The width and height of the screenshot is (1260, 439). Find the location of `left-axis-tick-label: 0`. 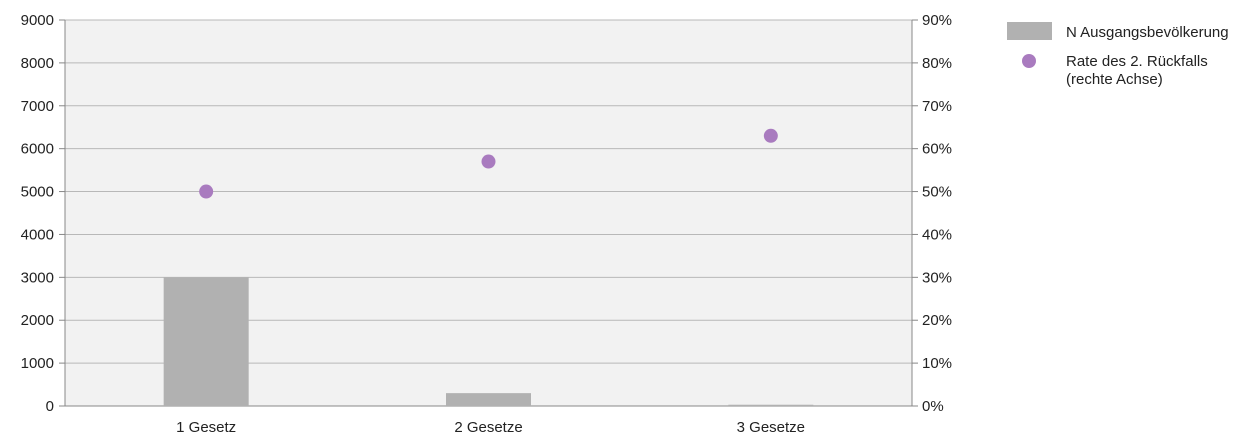

left-axis-tick-label: 0 is located at coordinates (50, 406).